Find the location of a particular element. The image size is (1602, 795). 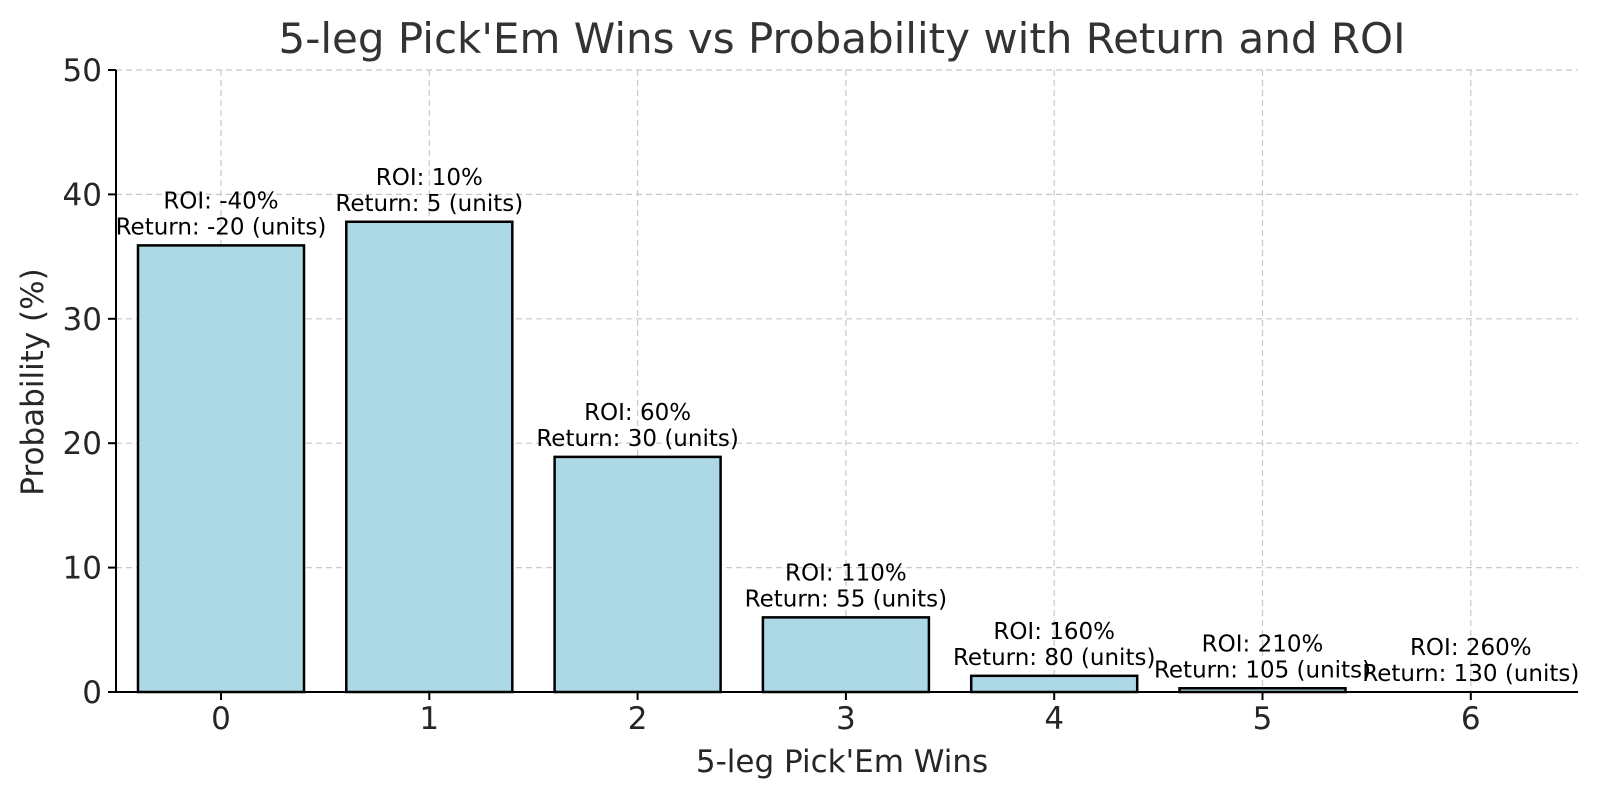

return-label: Return: 55 (units) is located at coordinates (846, 599).